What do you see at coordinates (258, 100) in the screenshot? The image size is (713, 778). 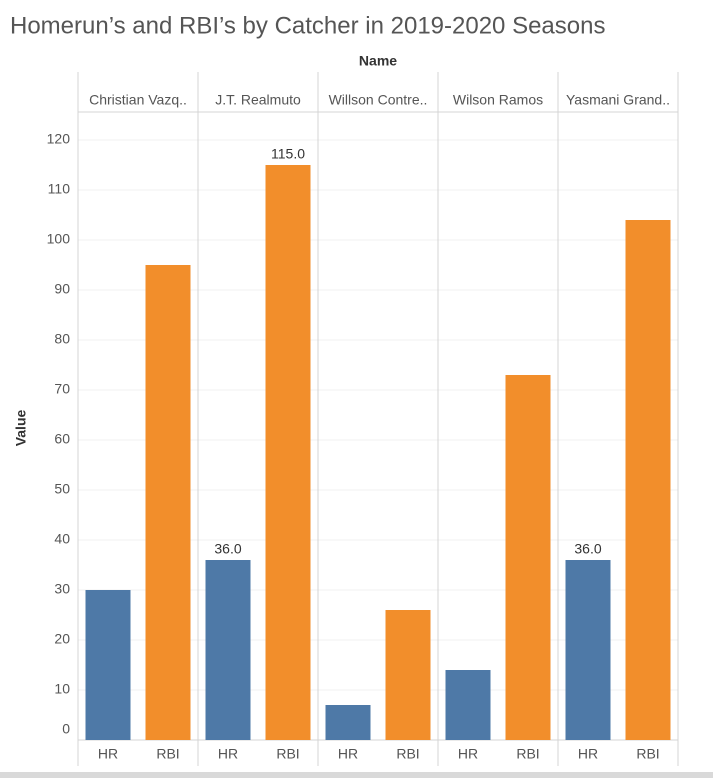 I see `panel-label: J.T. Realmuto` at bounding box center [258, 100].